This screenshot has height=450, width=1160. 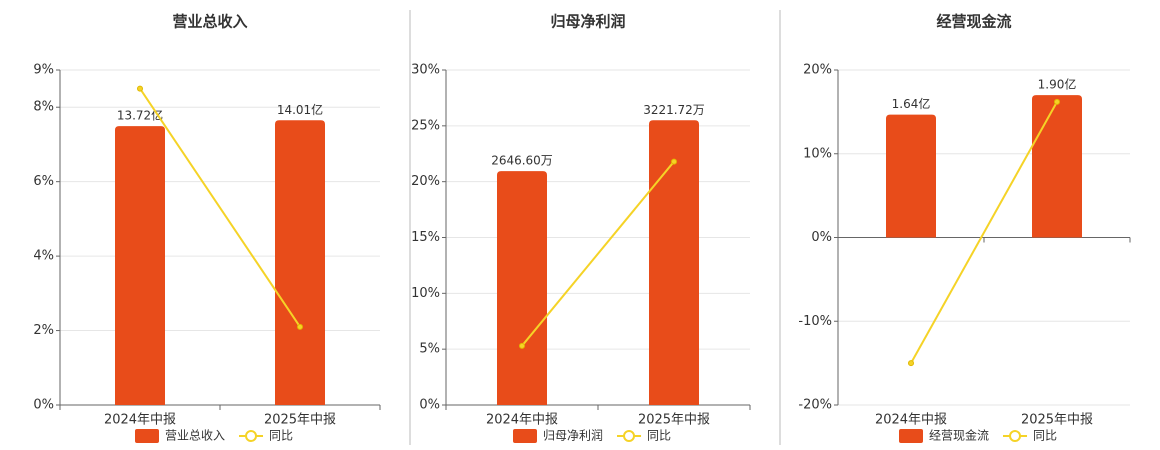 What do you see at coordinates (522, 161) in the screenshot?
I see `value-label: 2646.60万` at bounding box center [522, 161].